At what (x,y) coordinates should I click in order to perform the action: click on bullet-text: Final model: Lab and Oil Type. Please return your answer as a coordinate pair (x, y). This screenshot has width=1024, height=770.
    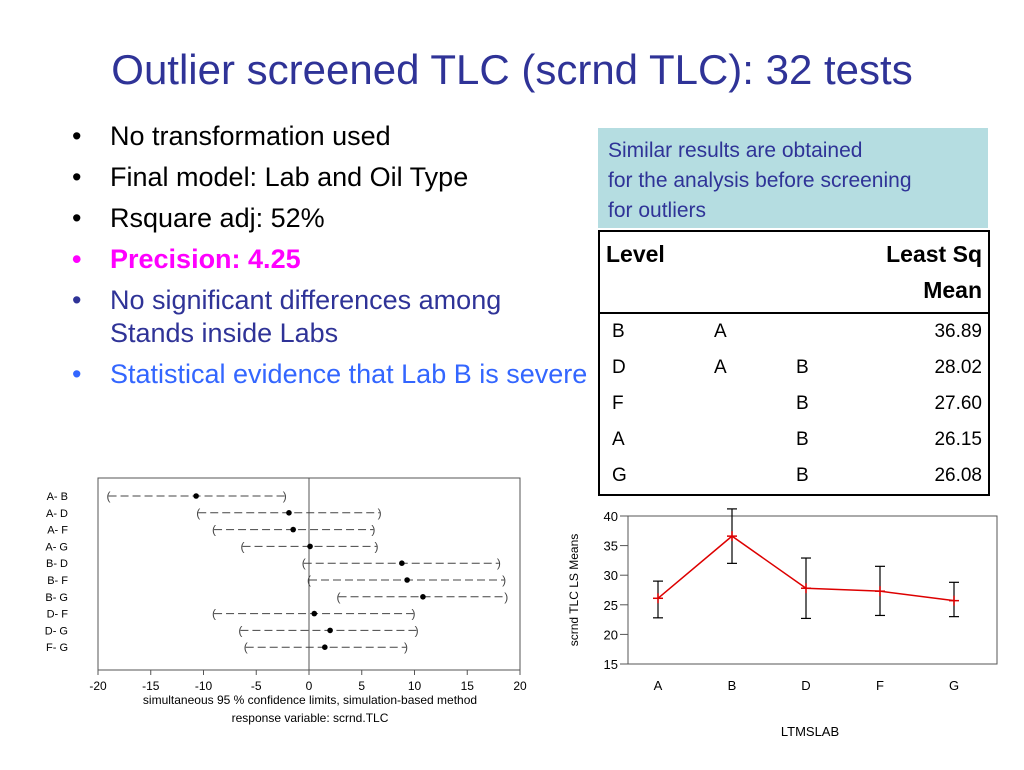
    Looking at the image, I should click on (289, 177).